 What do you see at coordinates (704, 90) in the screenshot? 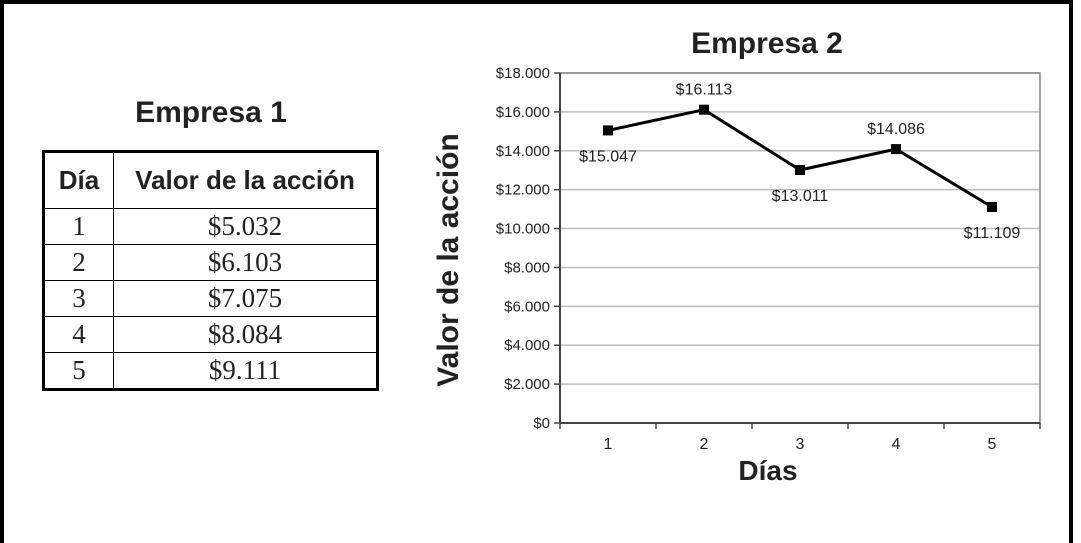
I see `data-label: $16.113` at bounding box center [704, 90].